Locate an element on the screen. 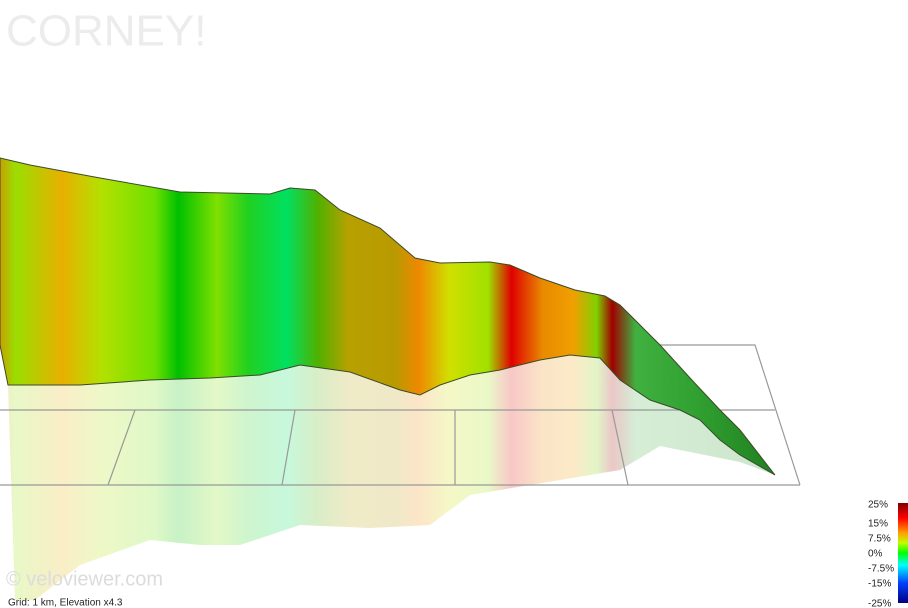 This screenshot has height=608, width=908. legend-label: -15% is located at coordinates (879, 584).